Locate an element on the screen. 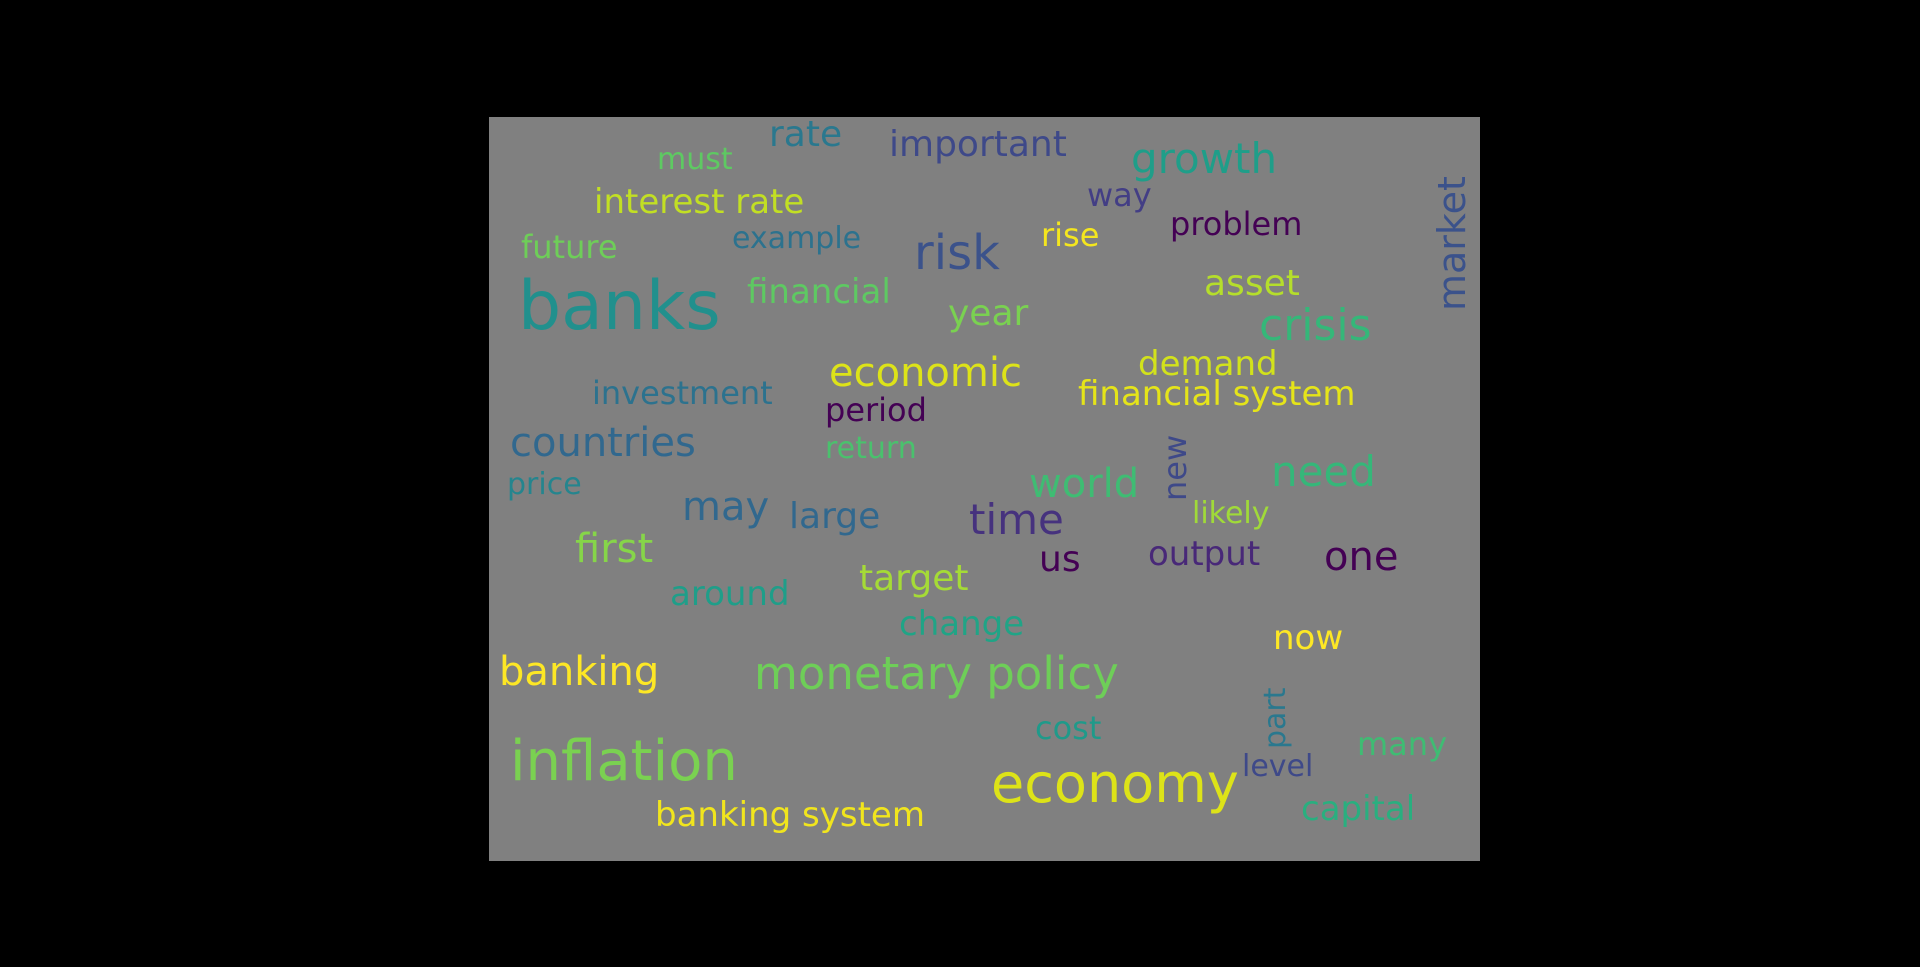 The width and height of the screenshot is (1920, 967). word-large: large is located at coordinates (835, 516).